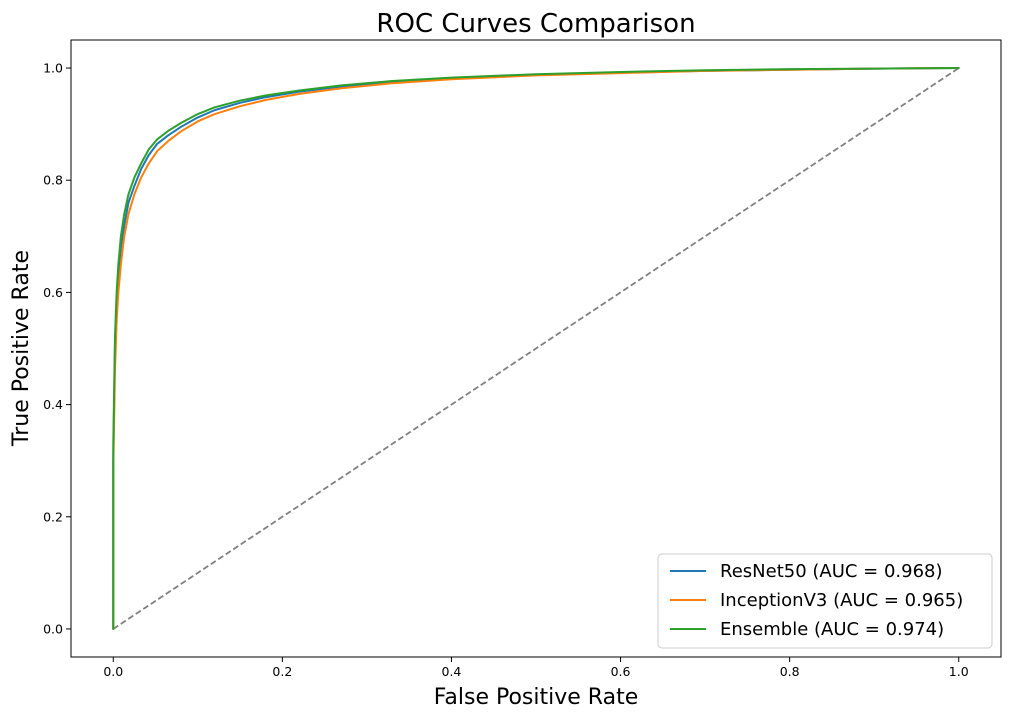  What do you see at coordinates (535, 24) in the screenshot?
I see `chart-title: ROC Curves Comparison` at bounding box center [535, 24].